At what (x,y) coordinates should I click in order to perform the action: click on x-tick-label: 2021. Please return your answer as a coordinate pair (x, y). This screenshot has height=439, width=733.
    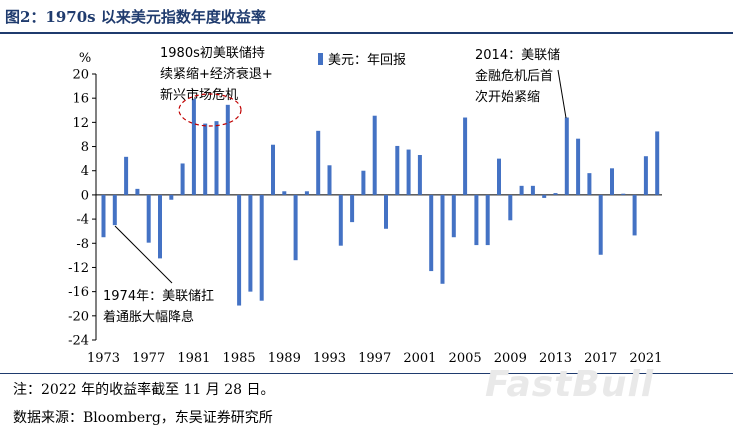
    Looking at the image, I should click on (645, 358).